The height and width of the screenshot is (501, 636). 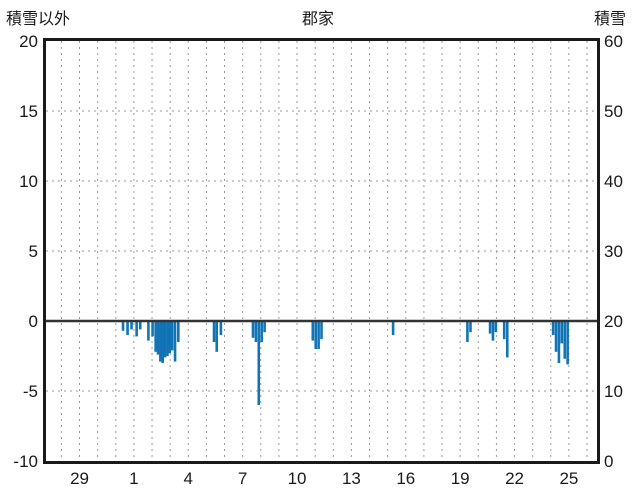 I want to click on chart-title: 郡家, so click(x=317, y=19).